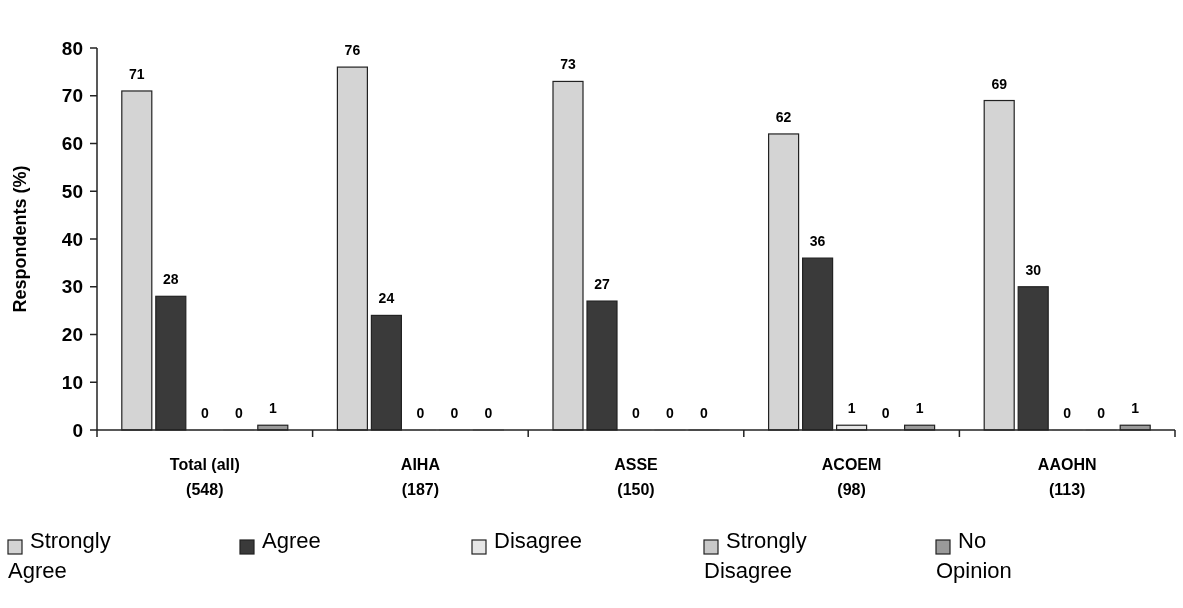 The width and height of the screenshot is (1183, 608). I want to click on legend-label: No Opinion, so click(974, 555).